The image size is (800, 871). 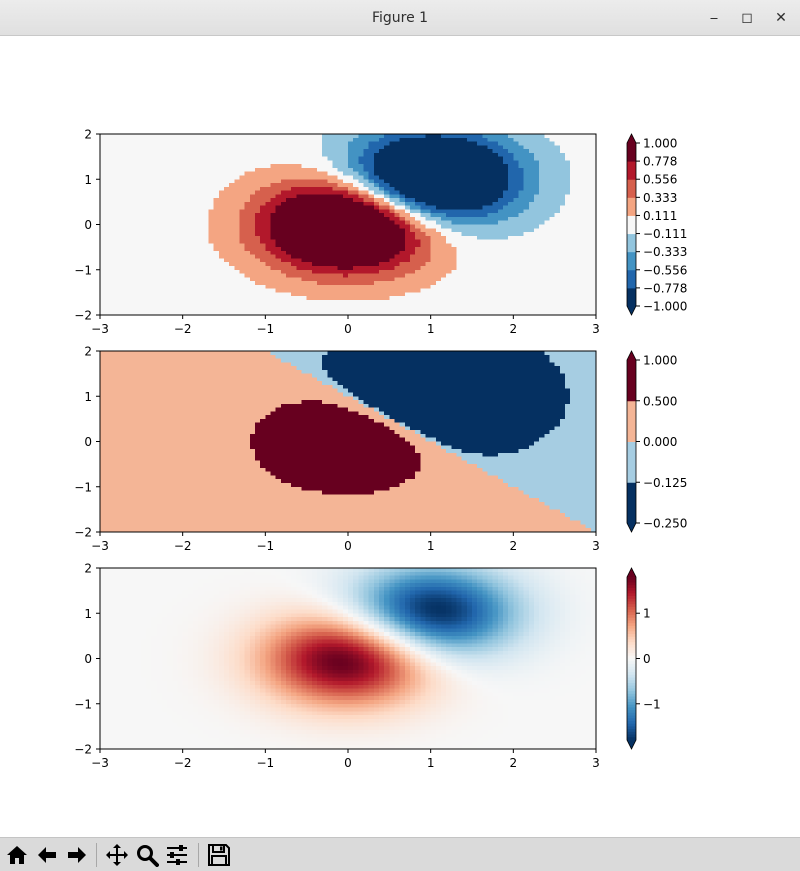 I want to click on close-button: ✕, so click(x=781, y=18).